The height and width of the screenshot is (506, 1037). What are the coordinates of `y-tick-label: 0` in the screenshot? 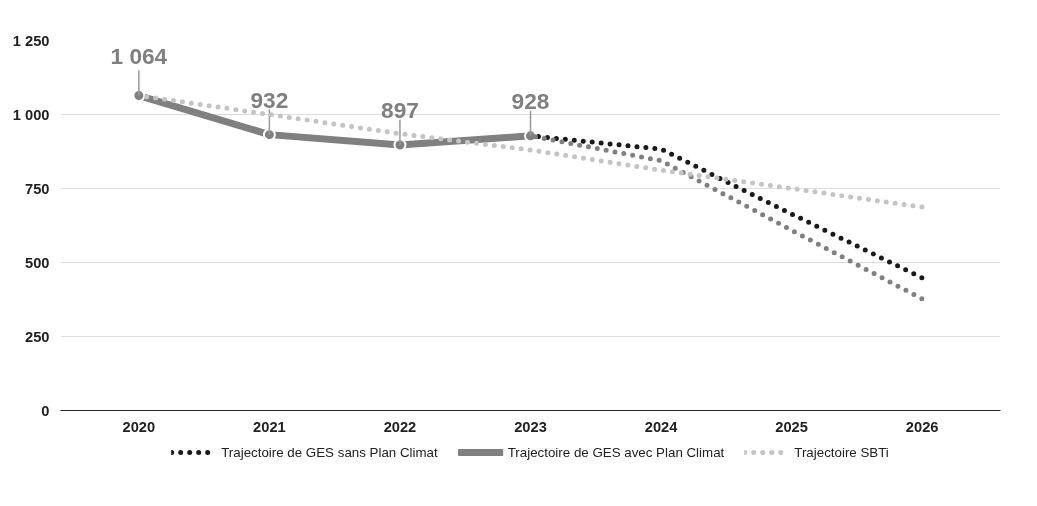 It's located at (45, 410).